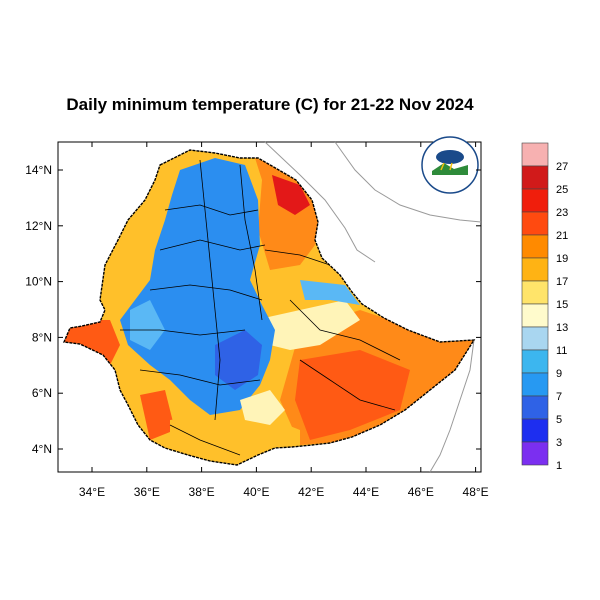  I want to click on colorbar-label: 7, so click(559, 397).